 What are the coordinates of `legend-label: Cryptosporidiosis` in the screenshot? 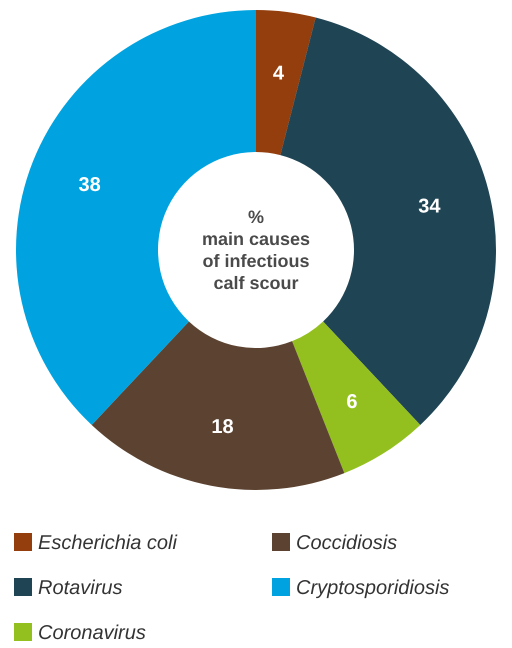 It's located at (373, 588).